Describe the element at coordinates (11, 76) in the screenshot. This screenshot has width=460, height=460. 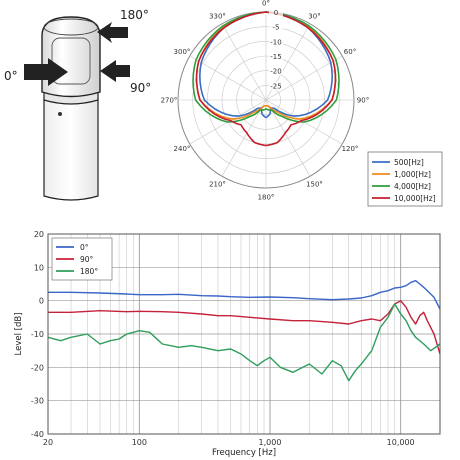
I see `angle-label-0: 0°` at that location.